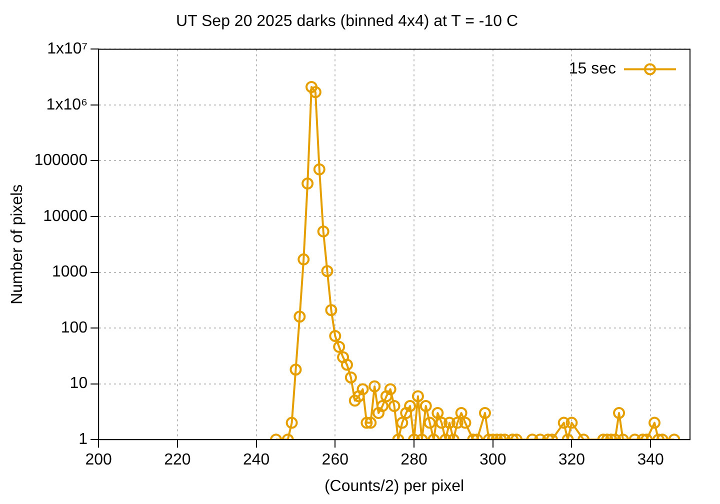  I want to click on x-tick-label: 200, so click(98, 460).